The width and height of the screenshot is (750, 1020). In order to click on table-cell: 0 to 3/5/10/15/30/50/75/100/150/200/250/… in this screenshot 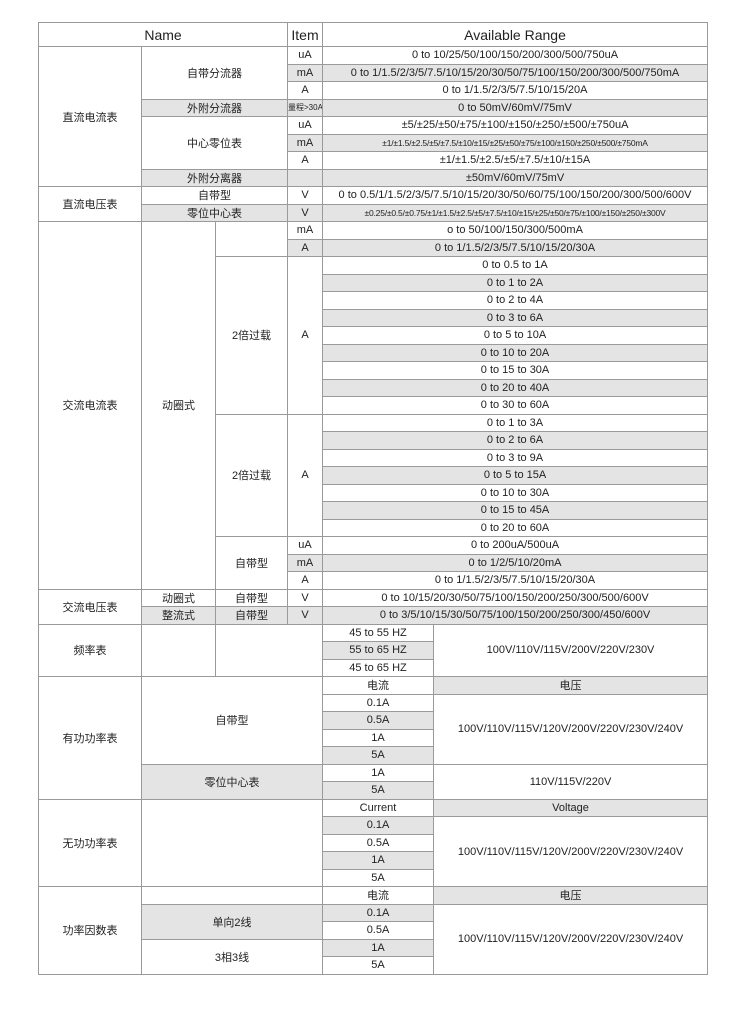, I will do `click(515, 615)`.